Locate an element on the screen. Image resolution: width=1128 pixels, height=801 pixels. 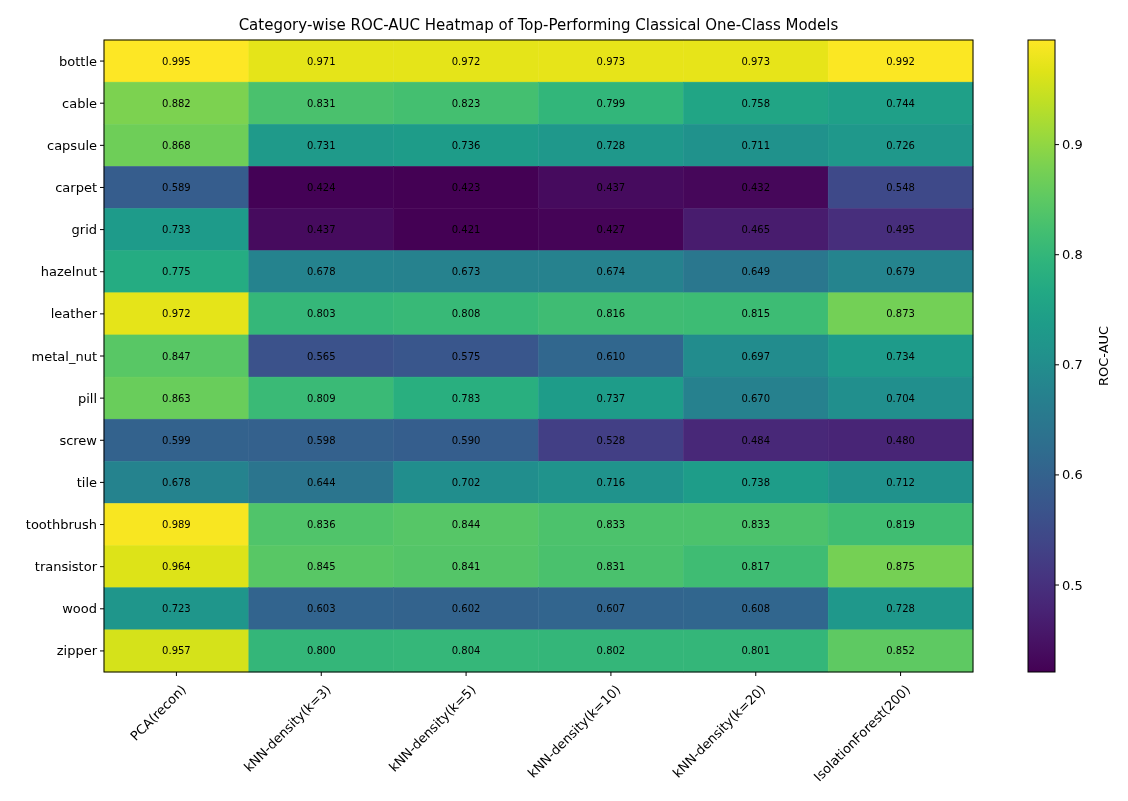
data-label: 0.882 is located at coordinates (176, 103).